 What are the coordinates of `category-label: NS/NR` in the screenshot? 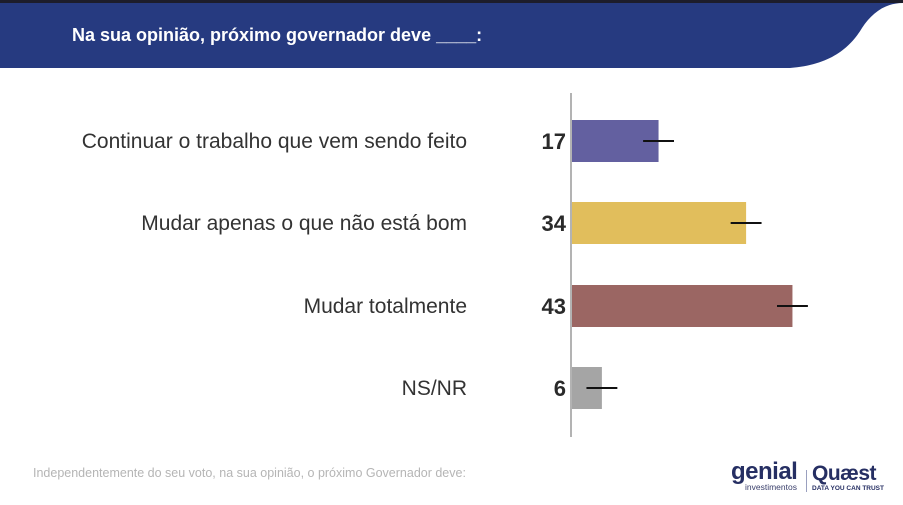 It's located at (434, 388).